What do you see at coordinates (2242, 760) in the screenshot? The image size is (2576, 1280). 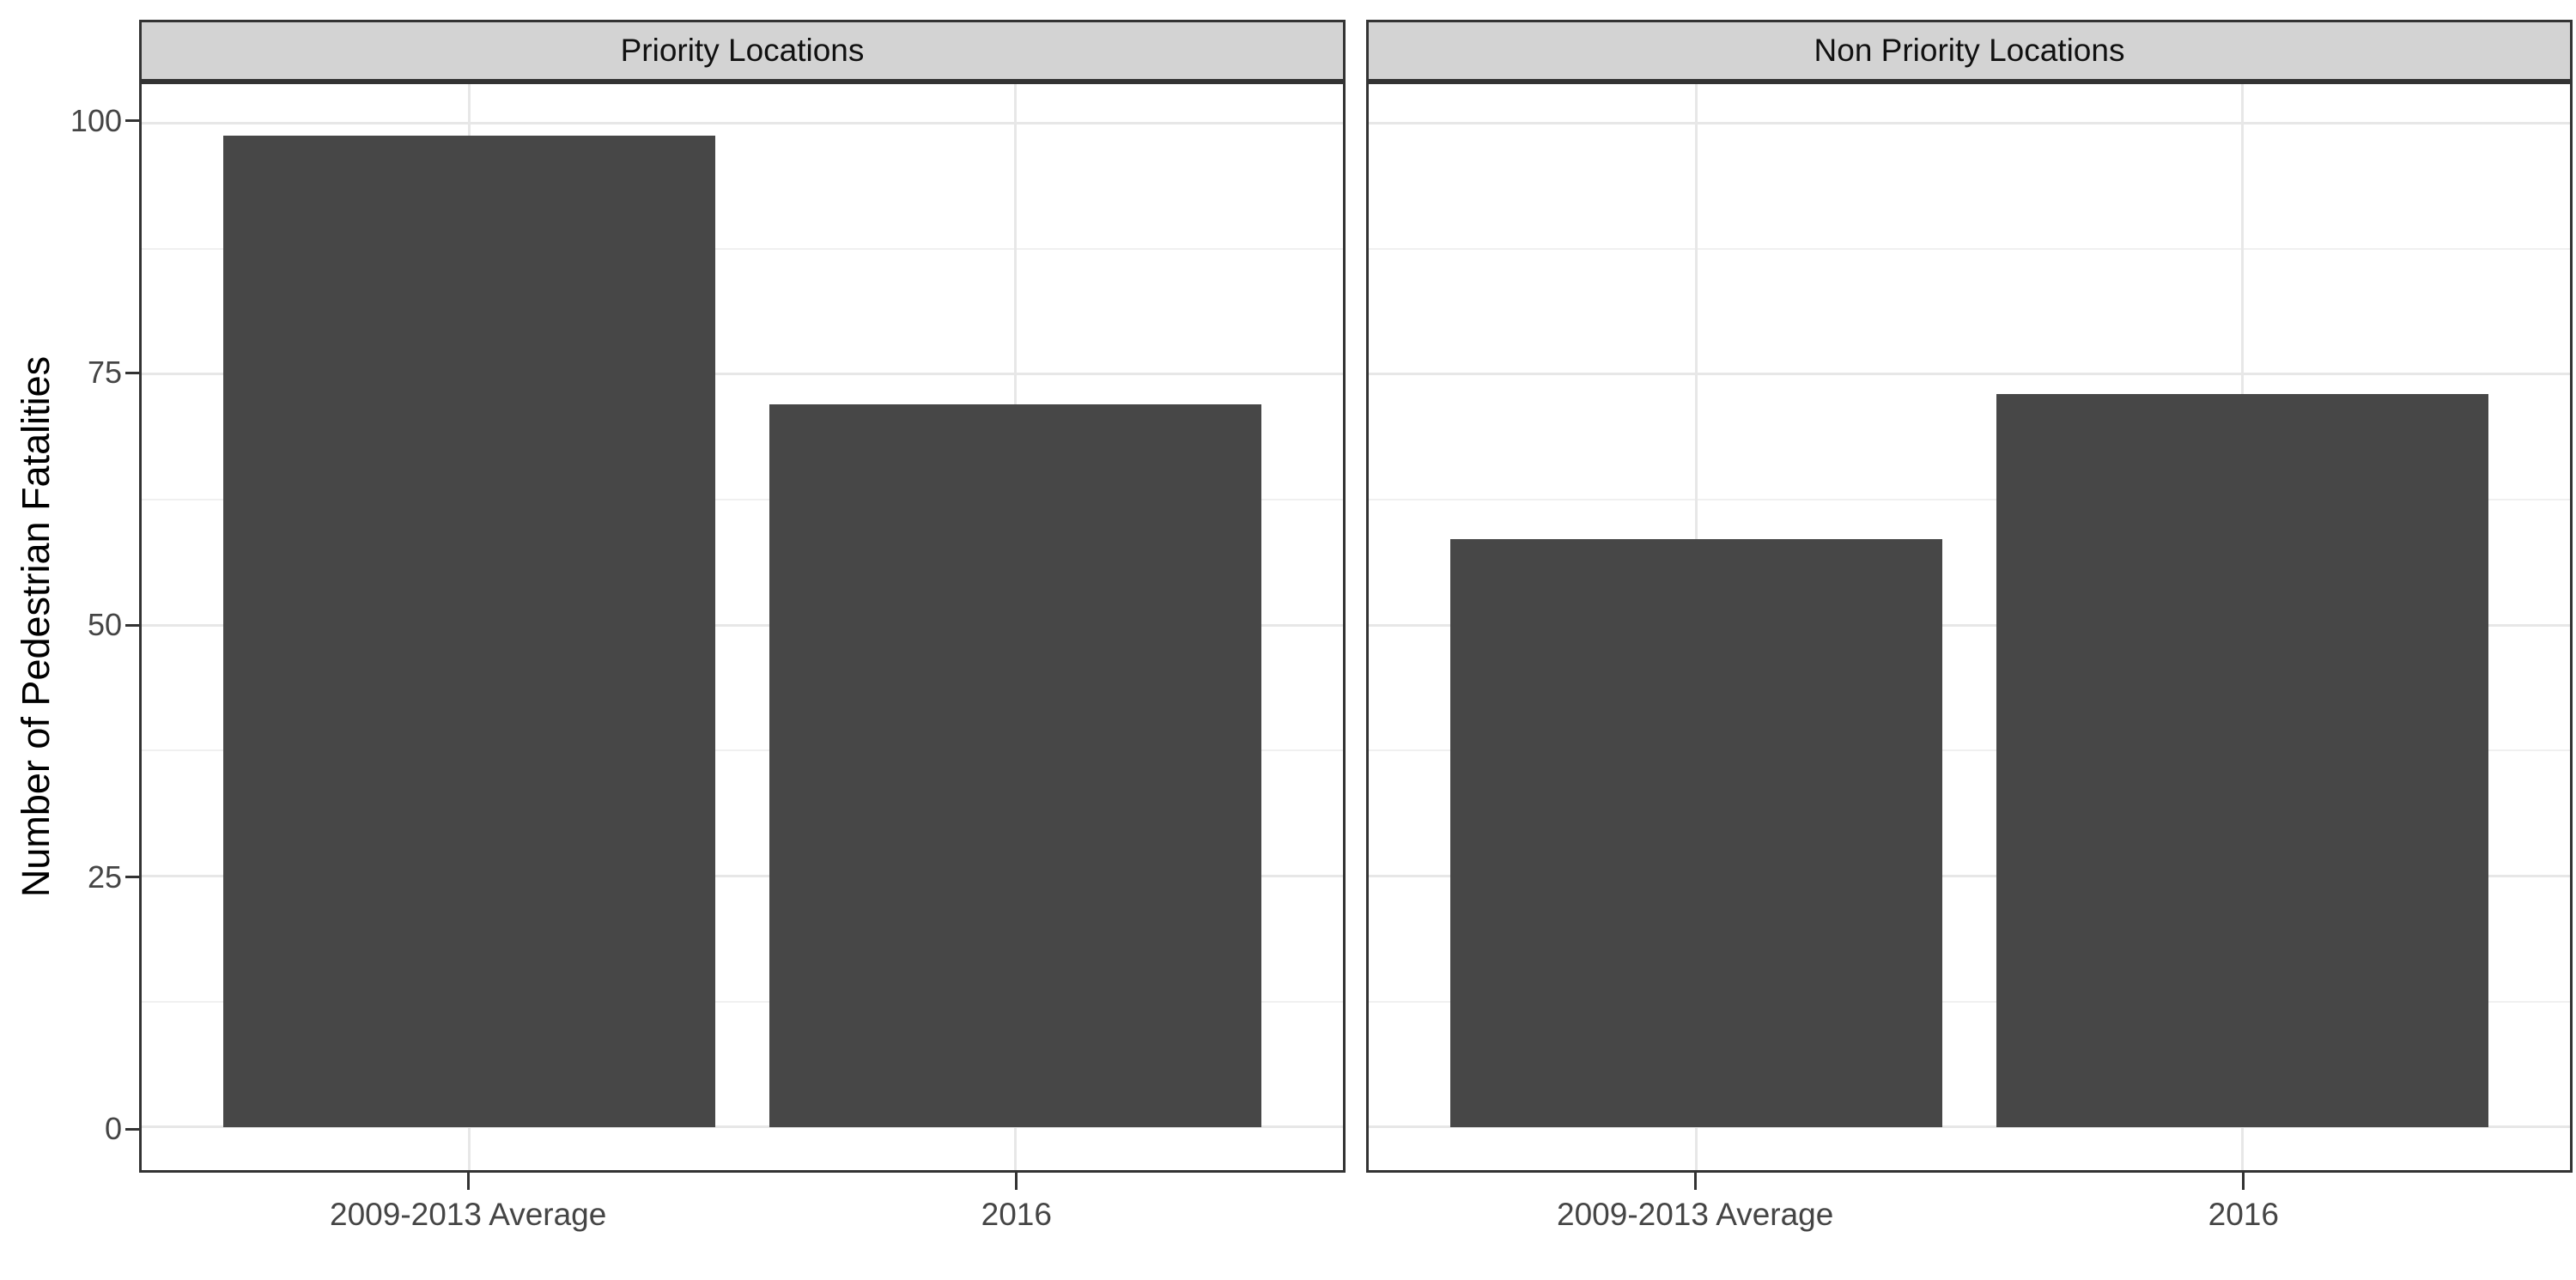 I see `bar-non-priority-locations-2016` at bounding box center [2242, 760].